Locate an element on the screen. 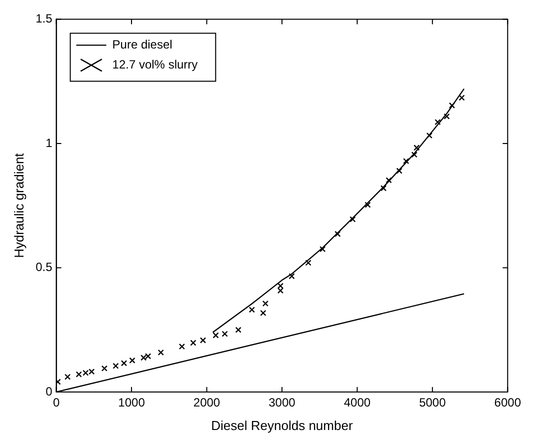 The height and width of the screenshot is (446, 533). x-tick-label: 4000 is located at coordinates (357, 403).